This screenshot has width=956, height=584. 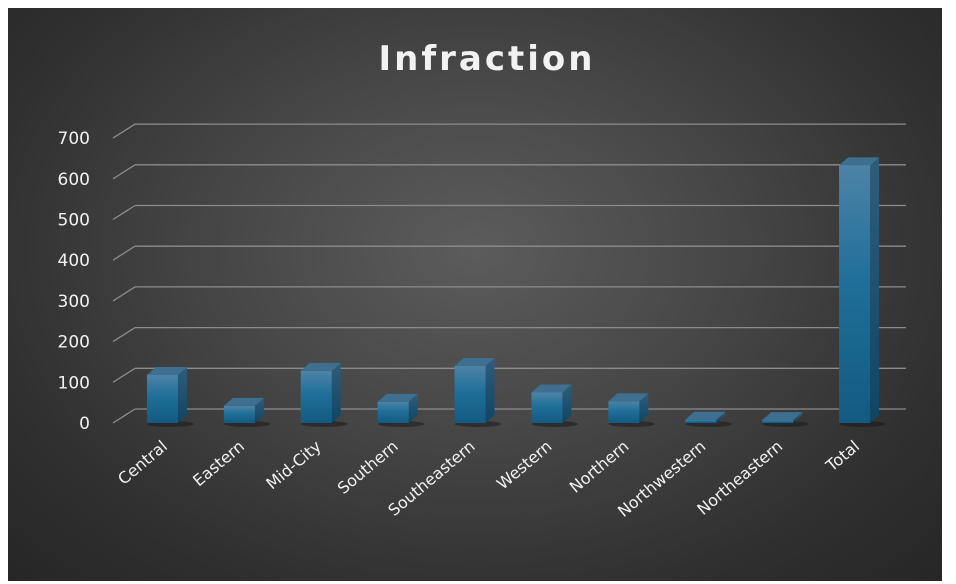 I want to click on x-category-label: Eastern, so click(x=218, y=464).